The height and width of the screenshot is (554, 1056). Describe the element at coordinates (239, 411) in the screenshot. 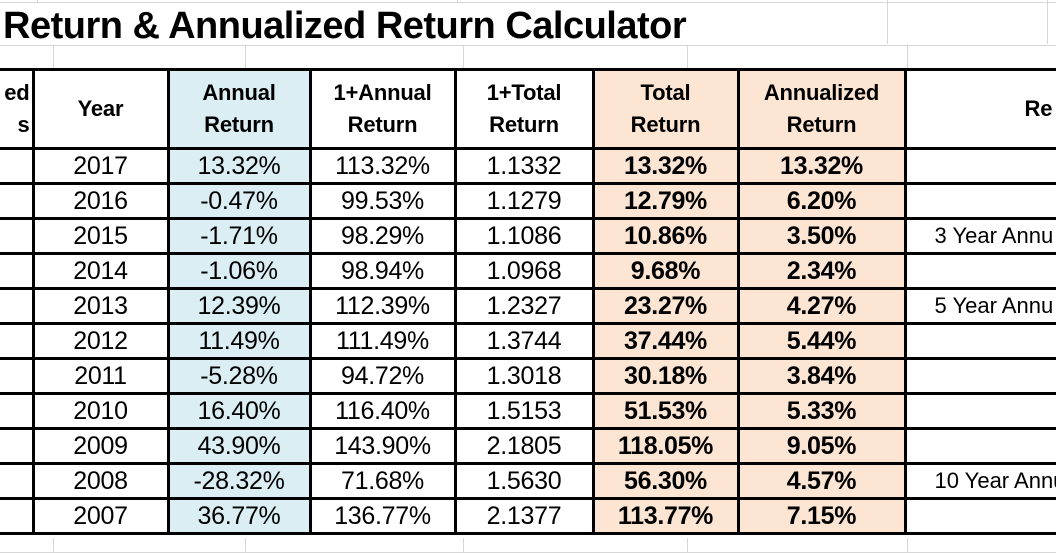

I see `cell-annual-return: 16.40%` at that location.